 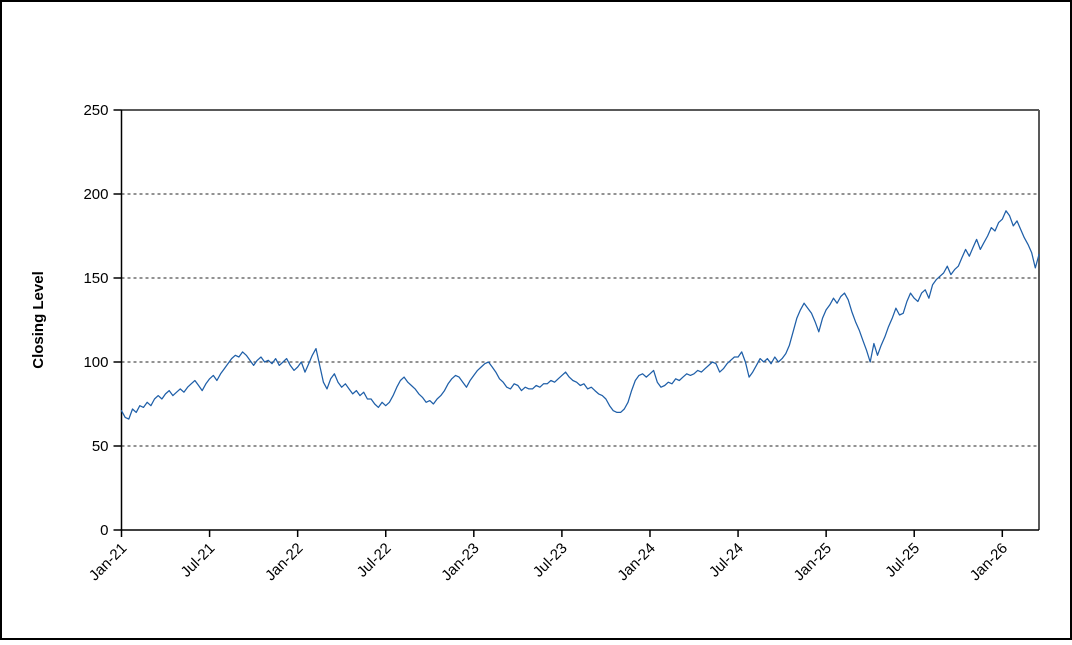 I want to click on y-tick-label: 0, so click(x=104, y=530).